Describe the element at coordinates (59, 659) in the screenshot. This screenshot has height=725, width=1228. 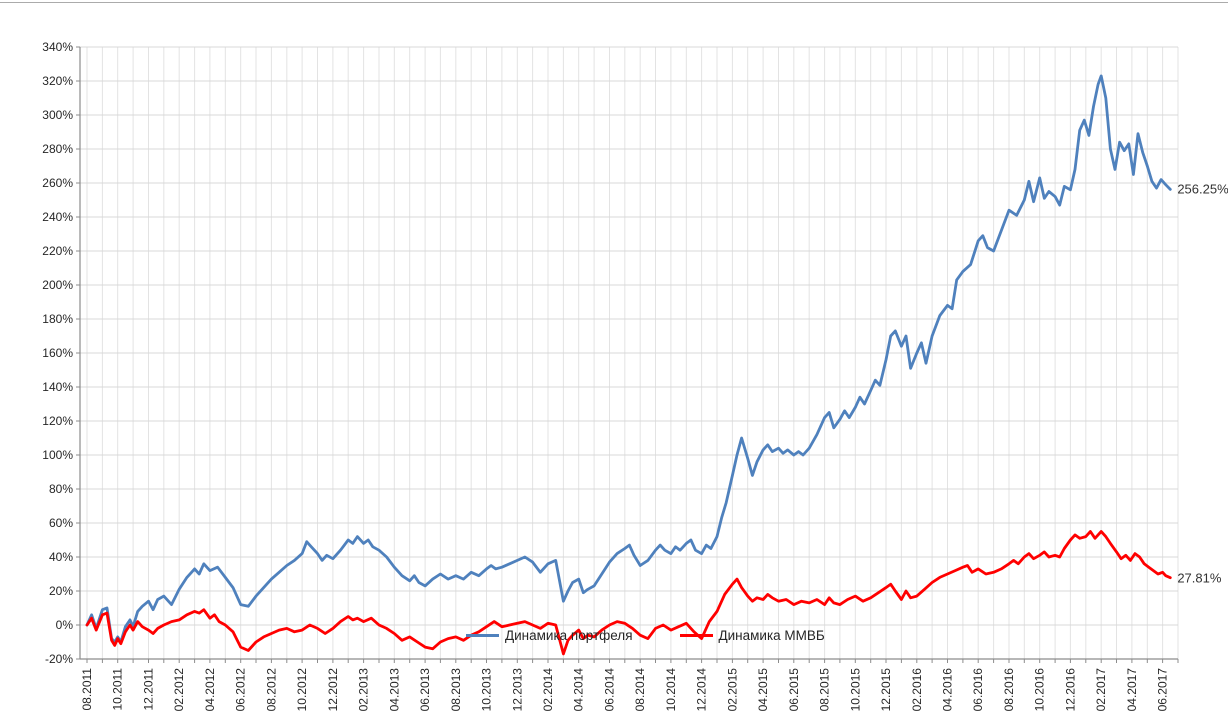
I see `y-tick-label: -20%` at that location.